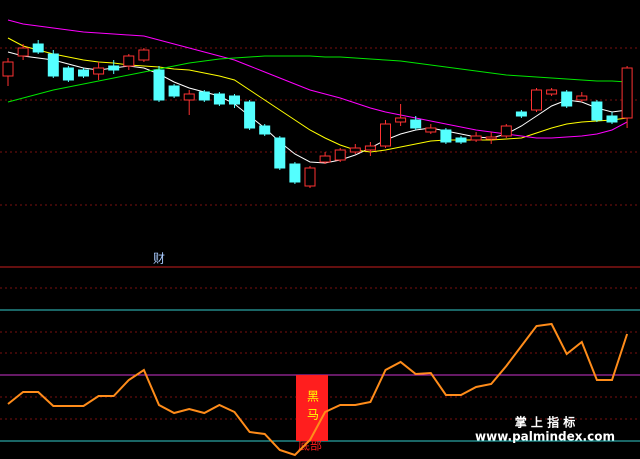 The height and width of the screenshot is (459, 640). I want to click on annotation: 财, so click(159, 259).